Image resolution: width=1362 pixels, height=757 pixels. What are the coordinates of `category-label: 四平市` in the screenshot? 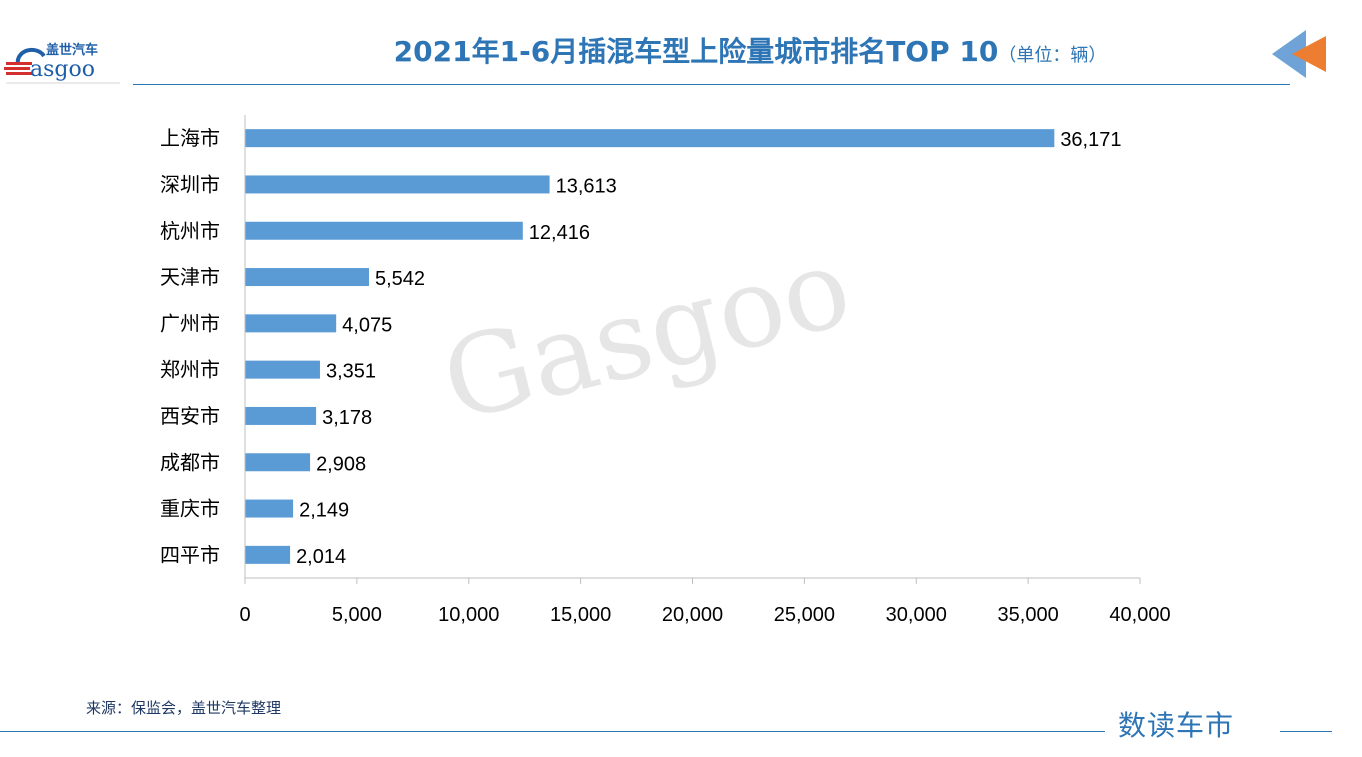 It's located at (190, 555).